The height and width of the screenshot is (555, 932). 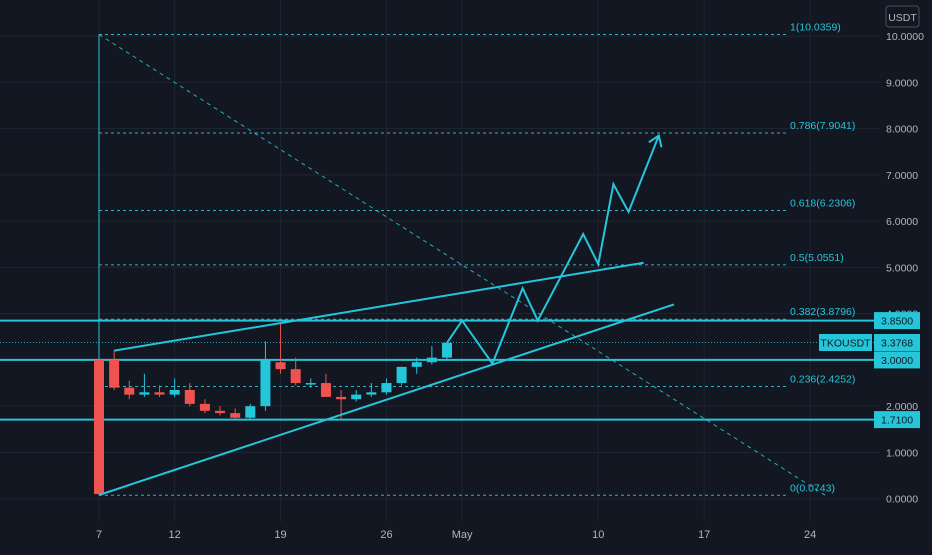 I want to click on candlesticks, so click(x=273, y=408).